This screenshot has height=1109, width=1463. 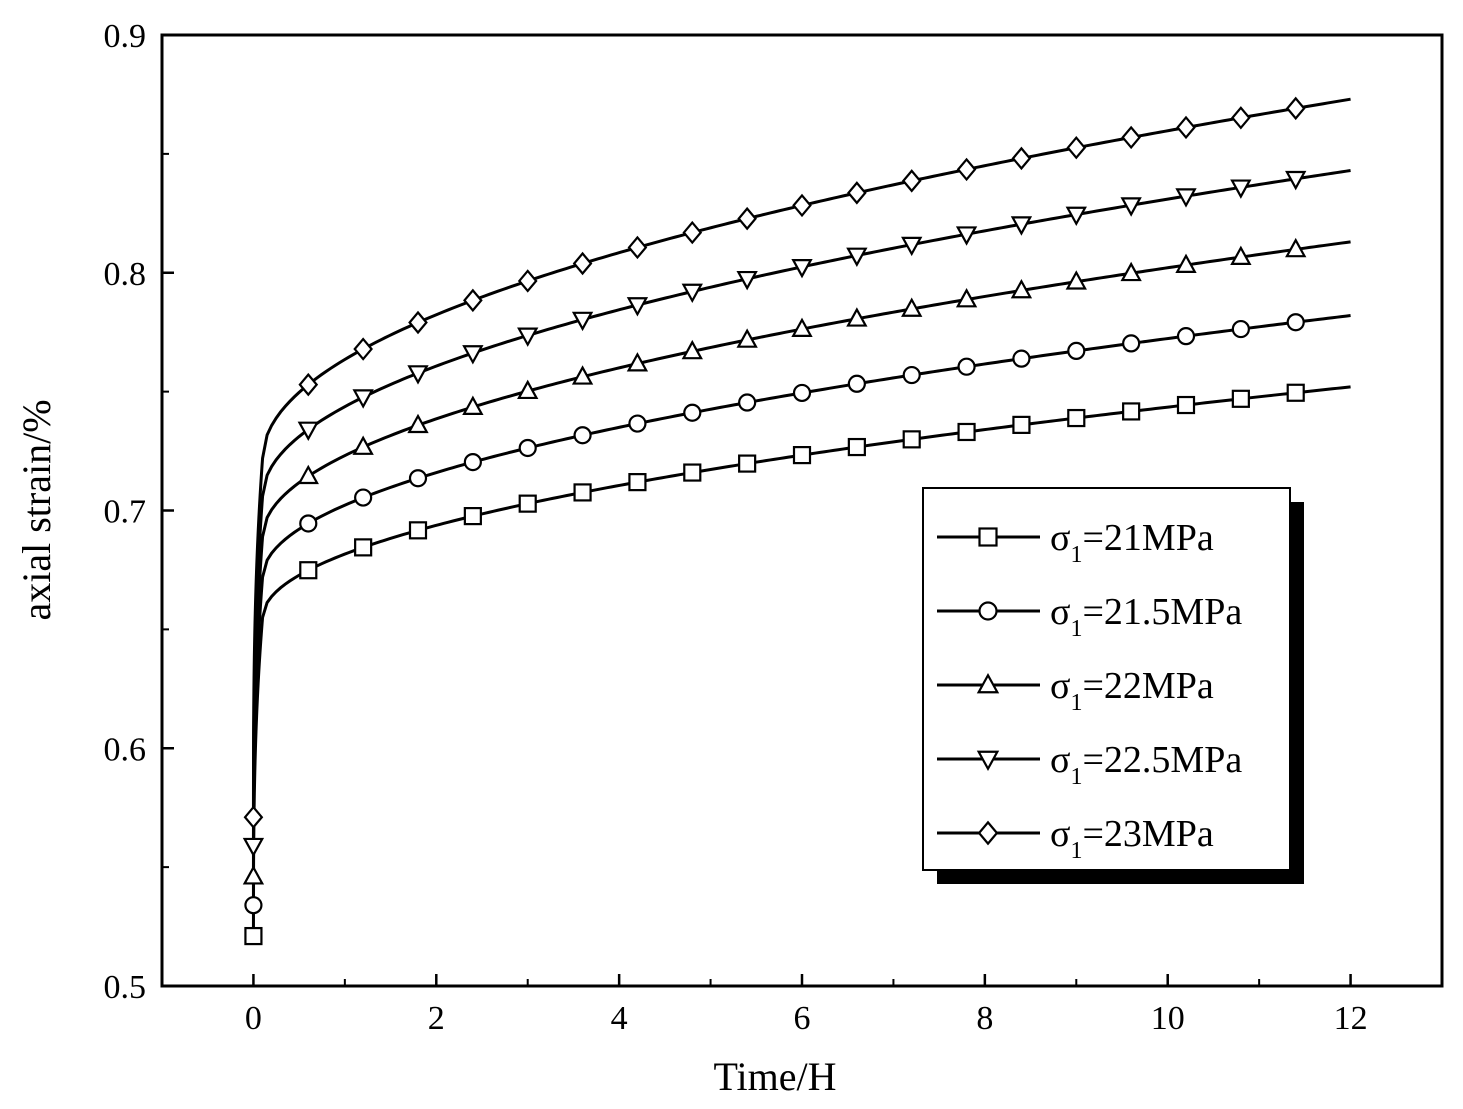 I want to click on y-tick-label: 0.8, so click(x=125, y=274).